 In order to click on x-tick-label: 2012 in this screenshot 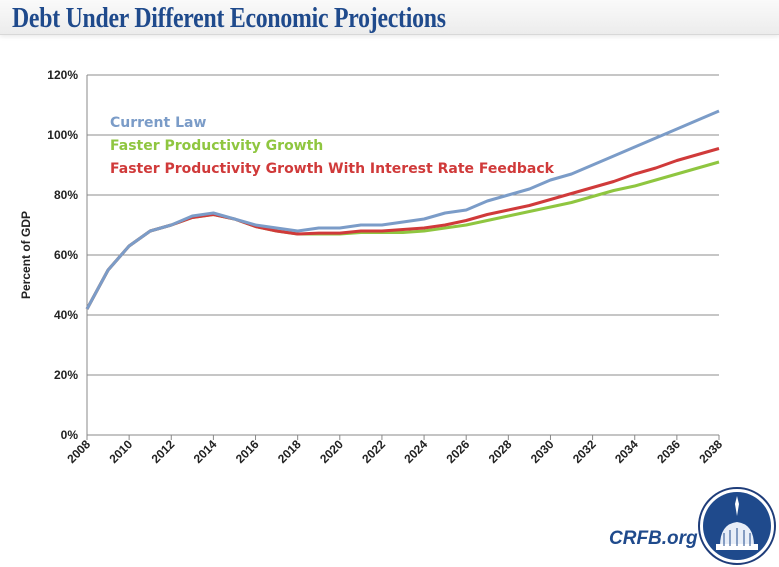, I will do `click(163, 451)`.